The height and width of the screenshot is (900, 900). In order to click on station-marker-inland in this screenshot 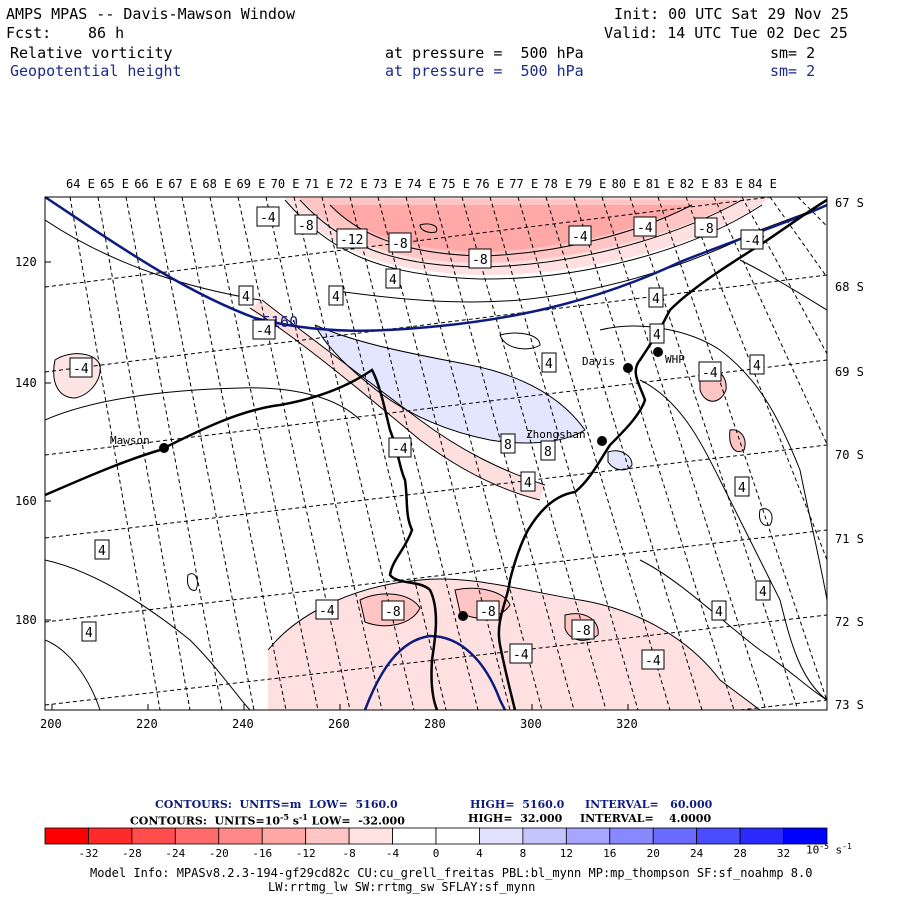, I will do `click(463, 616)`.